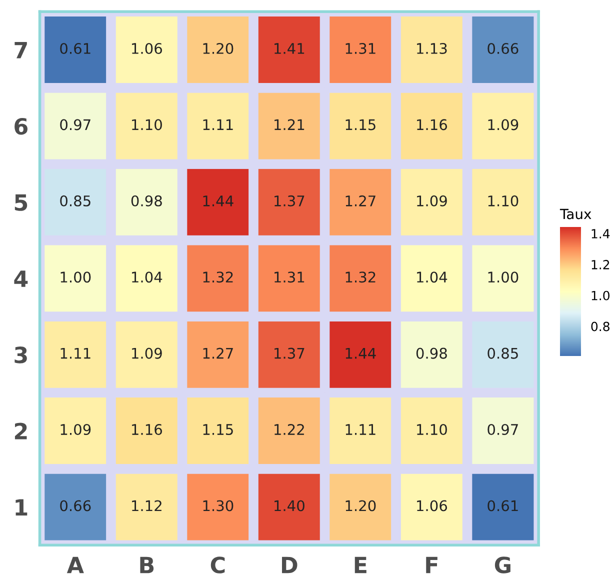 The height and width of the screenshot is (583, 612). I want to click on y-tick-label: 1, so click(22, 507).